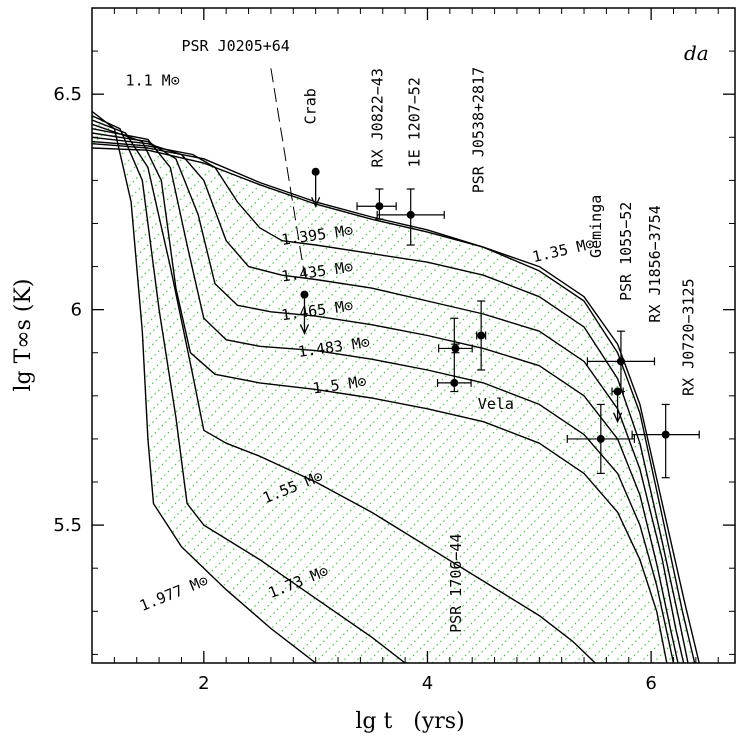 The width and height of the screenshot is (740, 740). Describe the element at coordinates (415, 122) in the screenshot. I see `observation-label: 1E 1207−52` at that location.